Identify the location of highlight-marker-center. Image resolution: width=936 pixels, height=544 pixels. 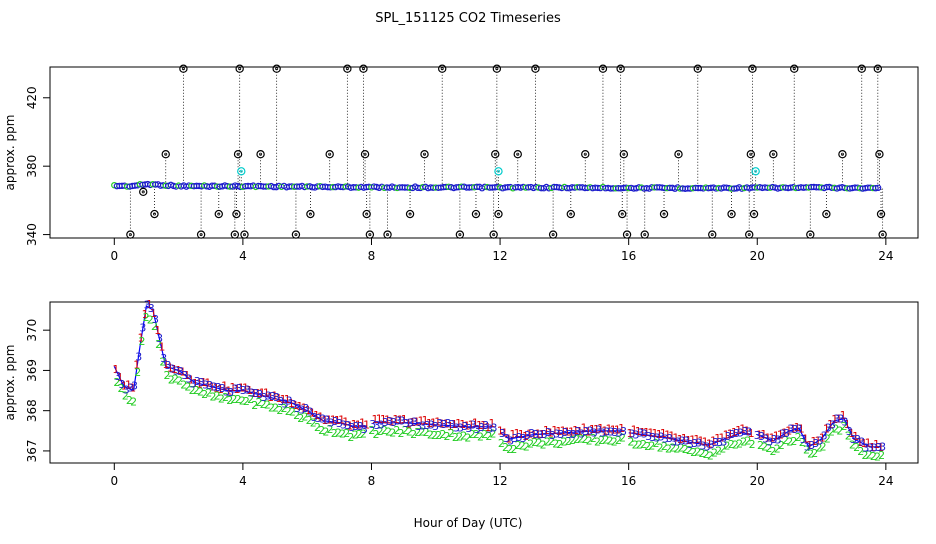
(756, 171).